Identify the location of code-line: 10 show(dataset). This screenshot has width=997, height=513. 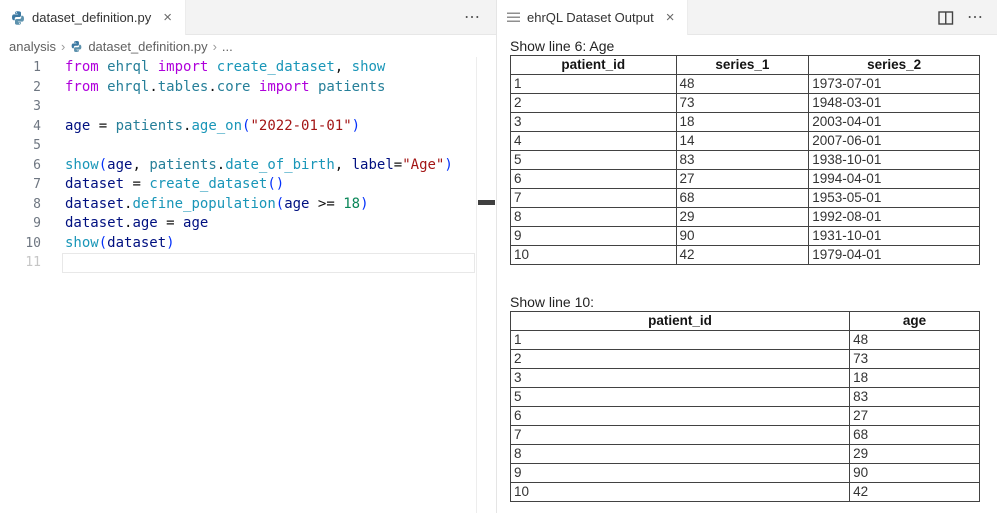
(248, 244).